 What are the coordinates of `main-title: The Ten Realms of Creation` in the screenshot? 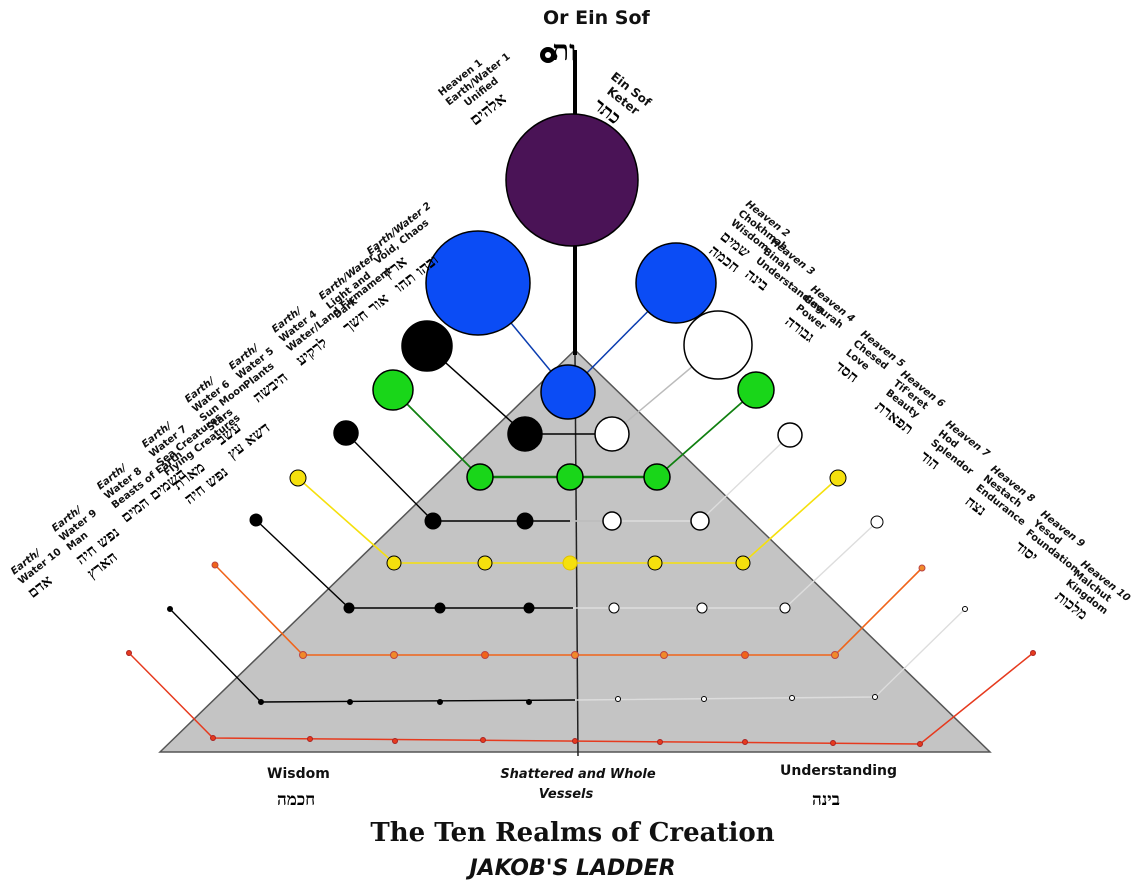 It's located at (572, 833).